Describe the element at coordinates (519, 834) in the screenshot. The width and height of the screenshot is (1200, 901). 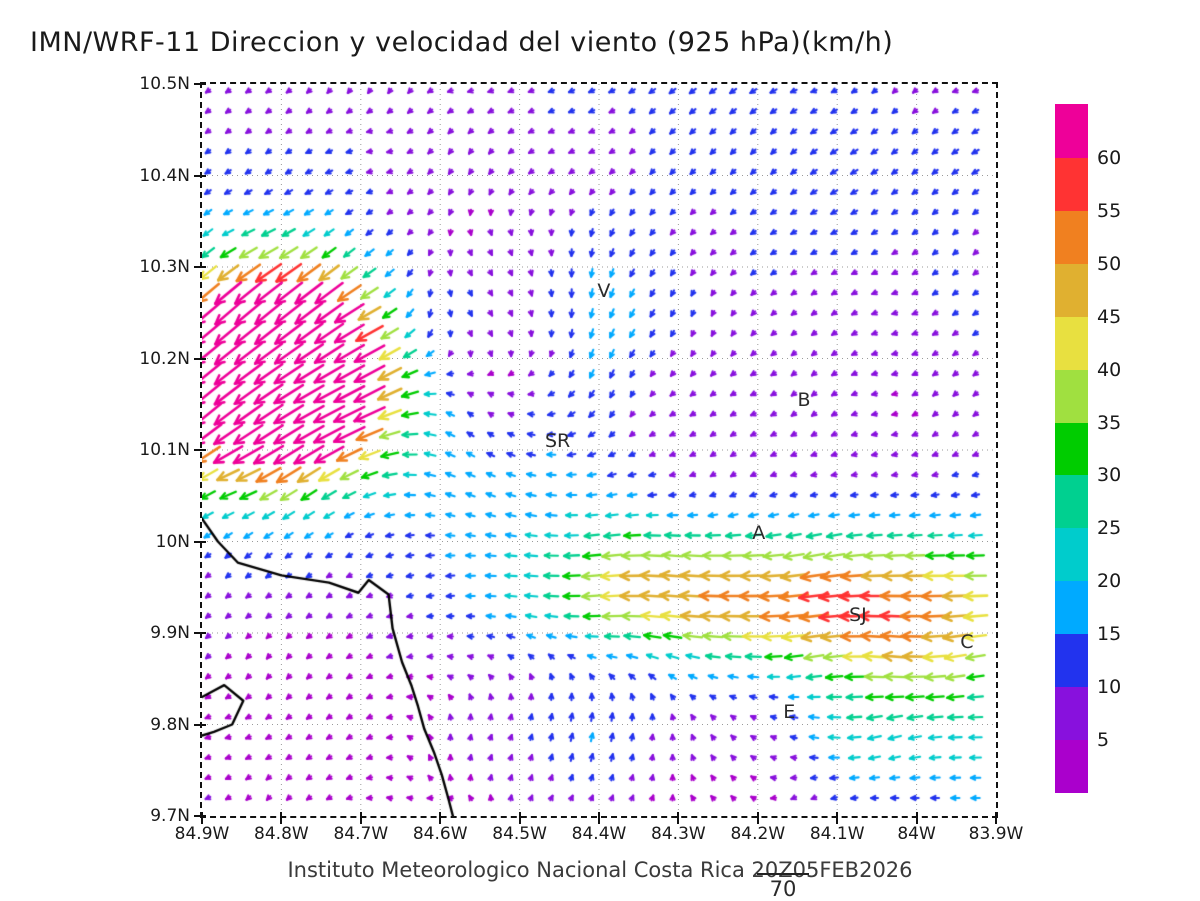
I see `x-axis-tick-label: 84.5W` at that location.